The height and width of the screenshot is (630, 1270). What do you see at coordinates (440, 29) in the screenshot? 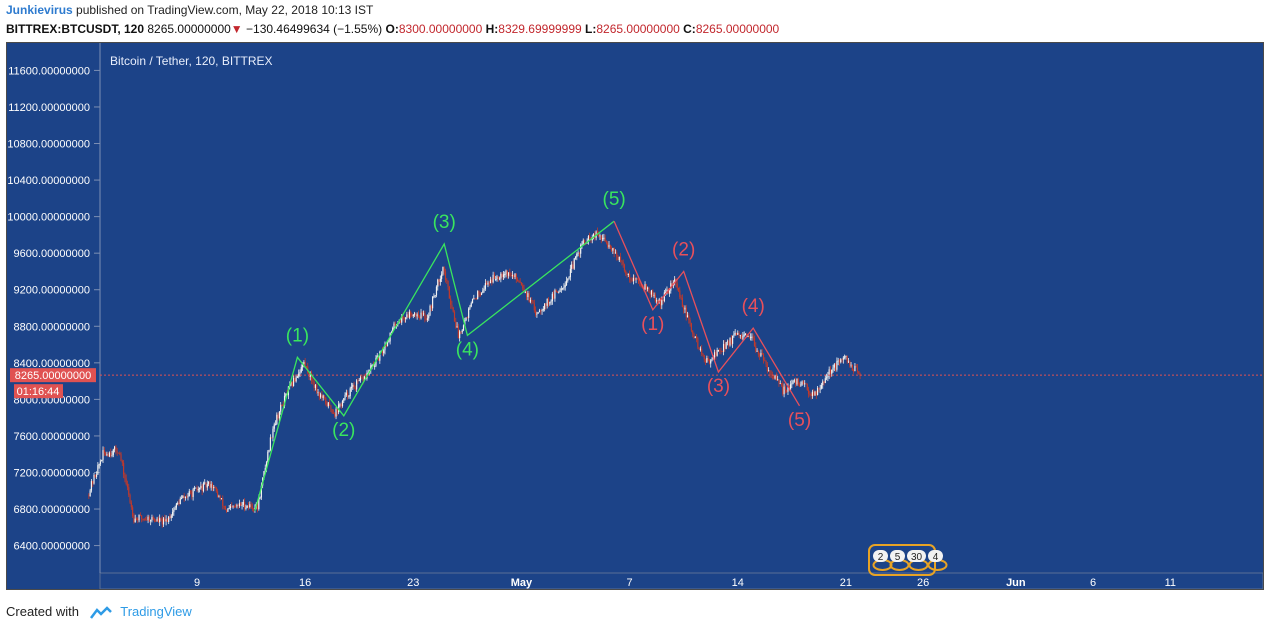
I see `open-value: 8300.00000000` at bounding box center [440, 29].